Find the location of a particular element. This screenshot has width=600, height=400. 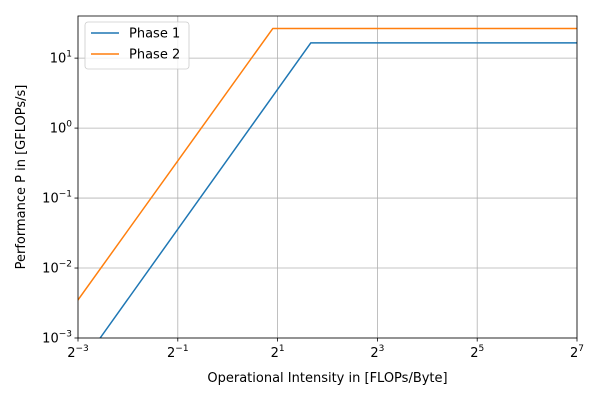

y-tick-label-10-2: 10−2 is located at coordinates (57, 268).